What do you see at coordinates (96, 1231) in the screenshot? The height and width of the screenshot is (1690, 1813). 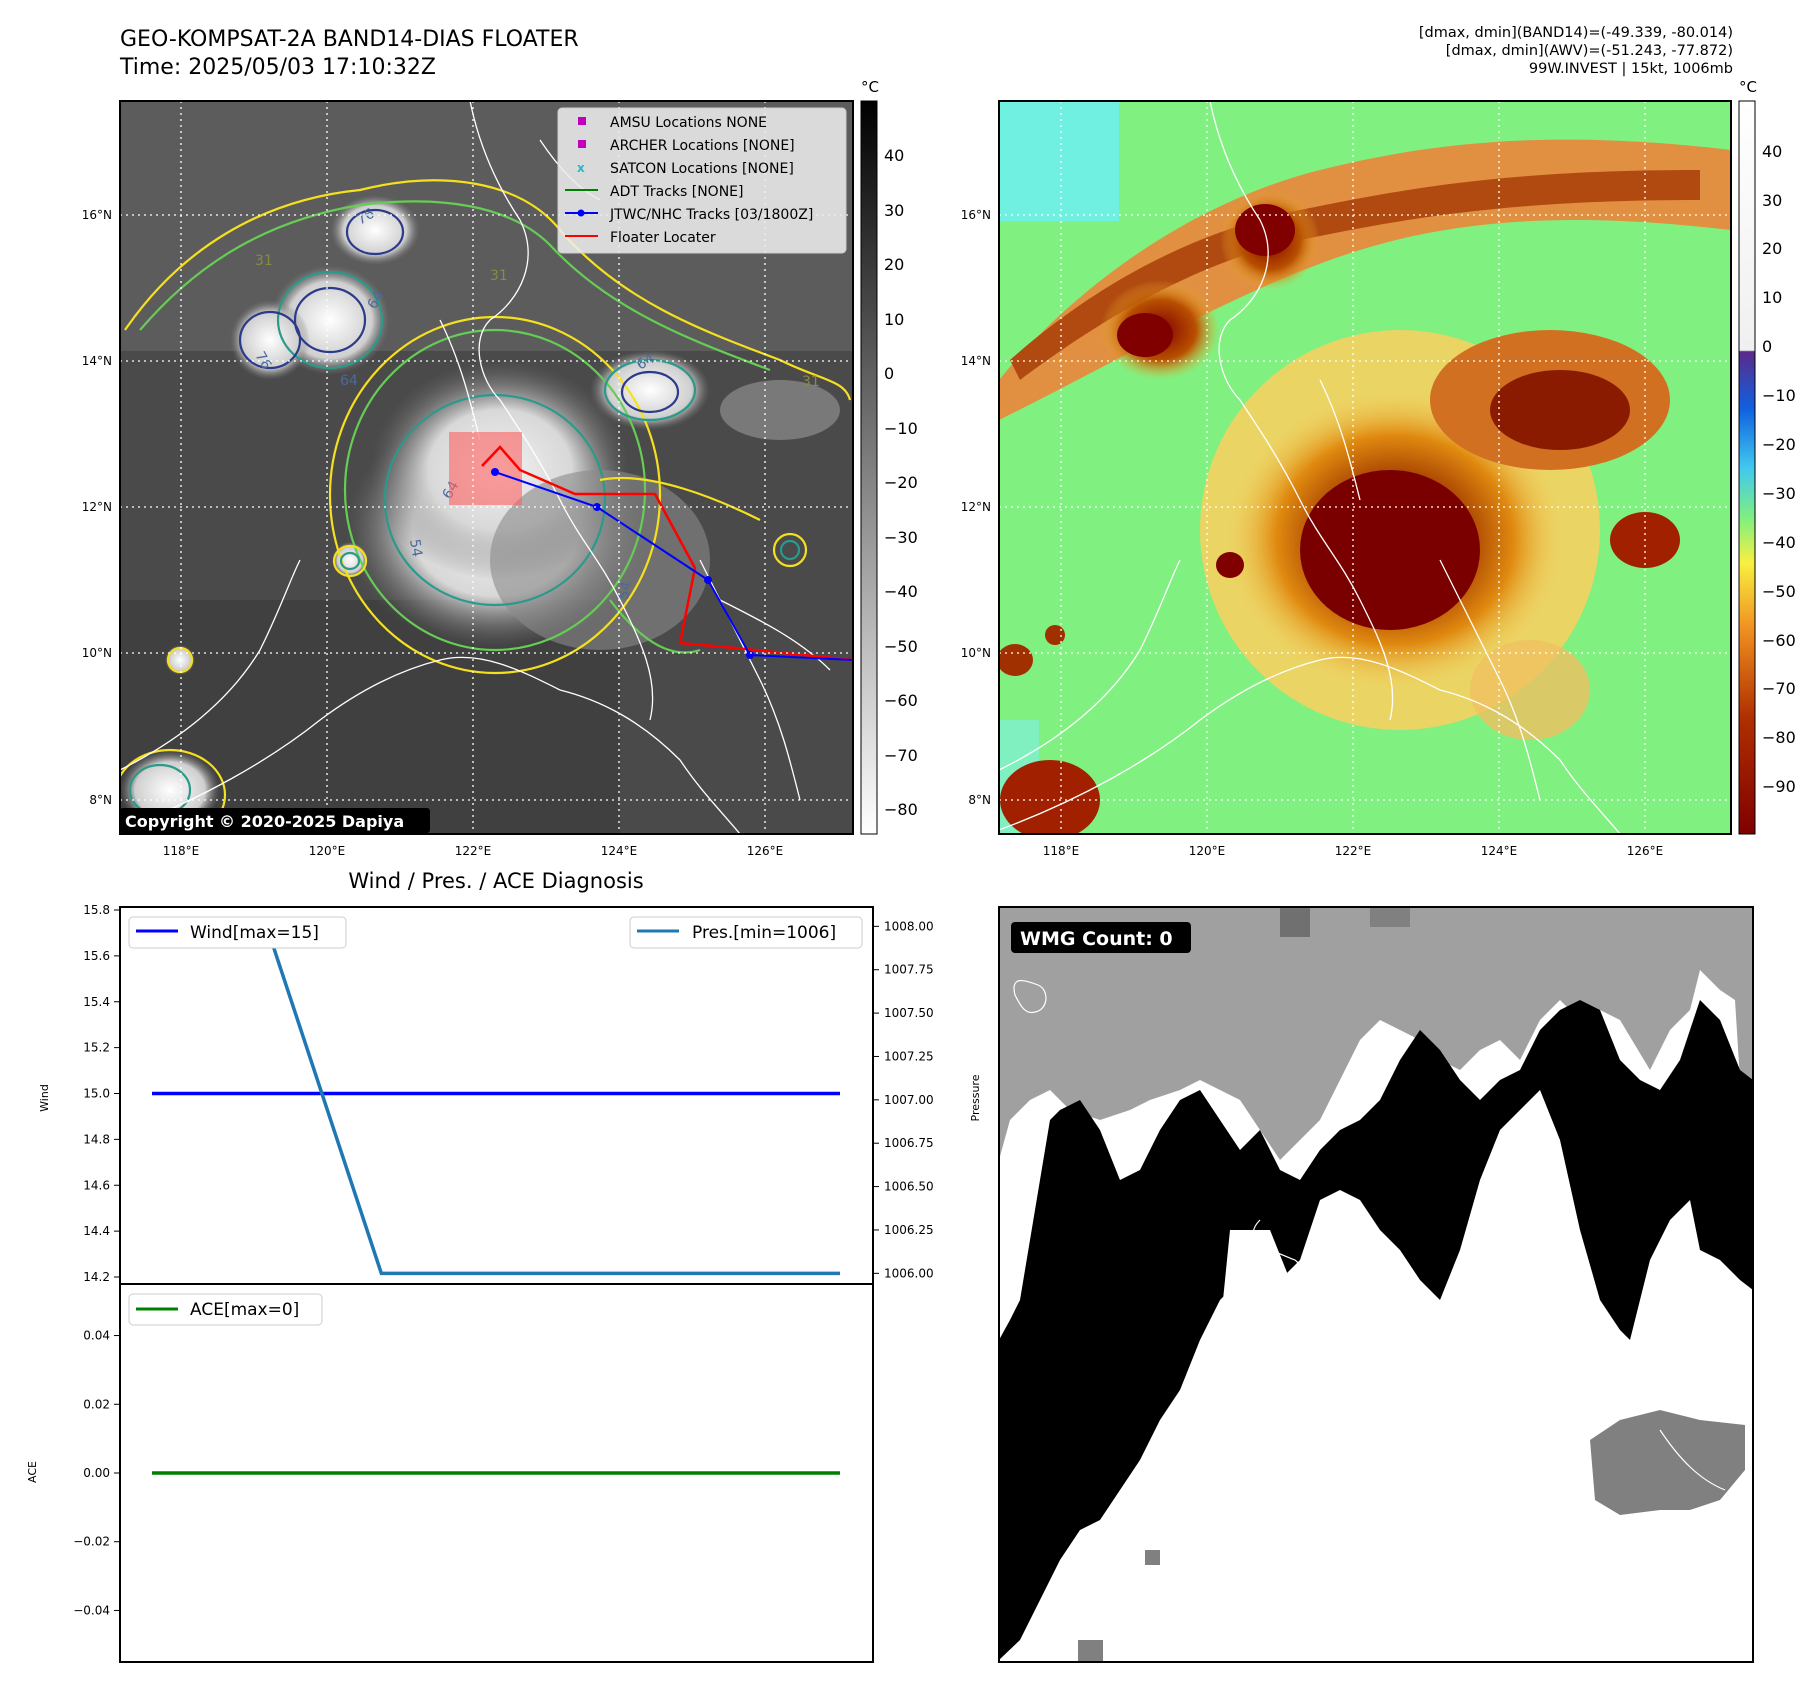 I see `wind-tick-label: 14.4` at bounding box center [96, 1231].